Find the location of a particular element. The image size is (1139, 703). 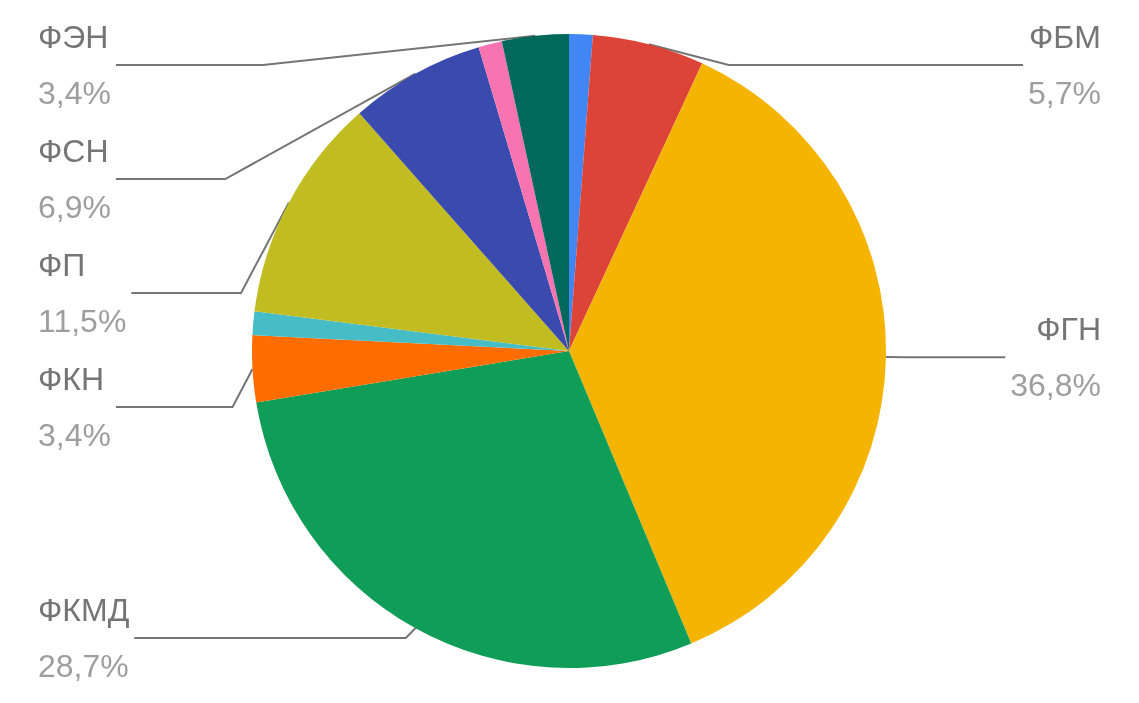

slice-label: ФГН is located at coordinates (1068, 329).